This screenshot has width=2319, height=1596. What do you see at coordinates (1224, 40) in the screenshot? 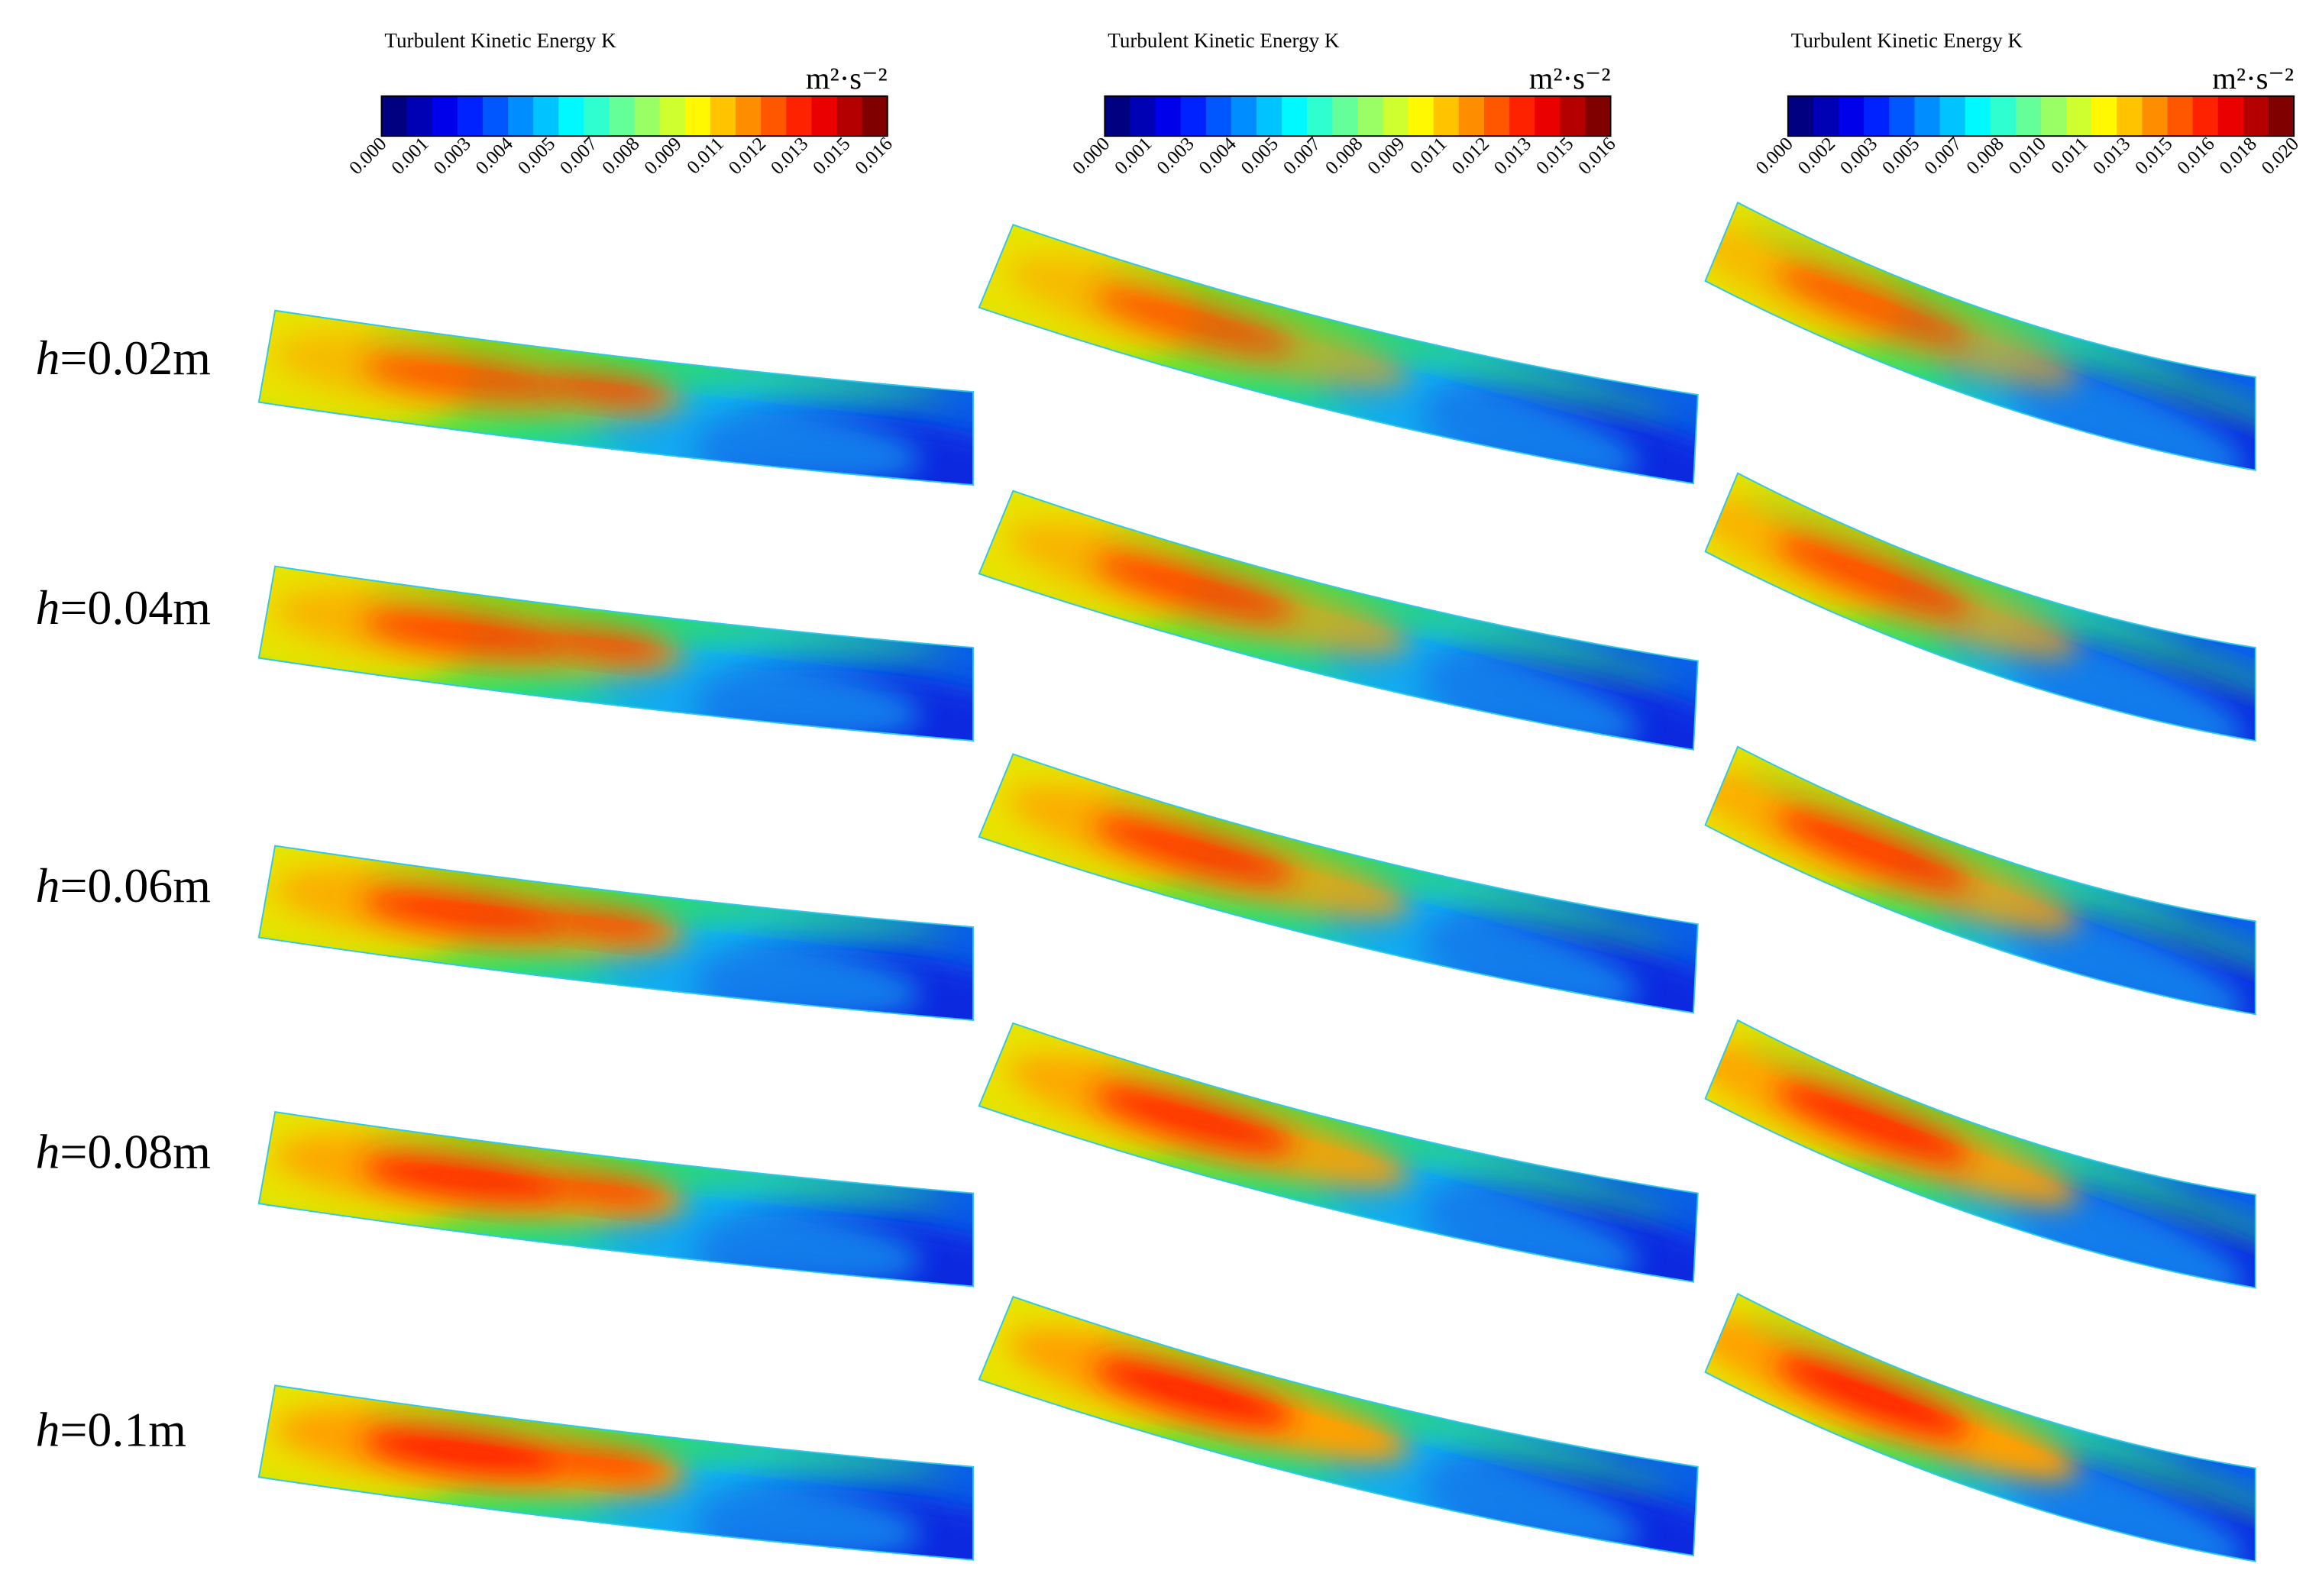
I see `colorbar-title: Turbulent Kinetic Energy K` at bounding box center [1224, 40].